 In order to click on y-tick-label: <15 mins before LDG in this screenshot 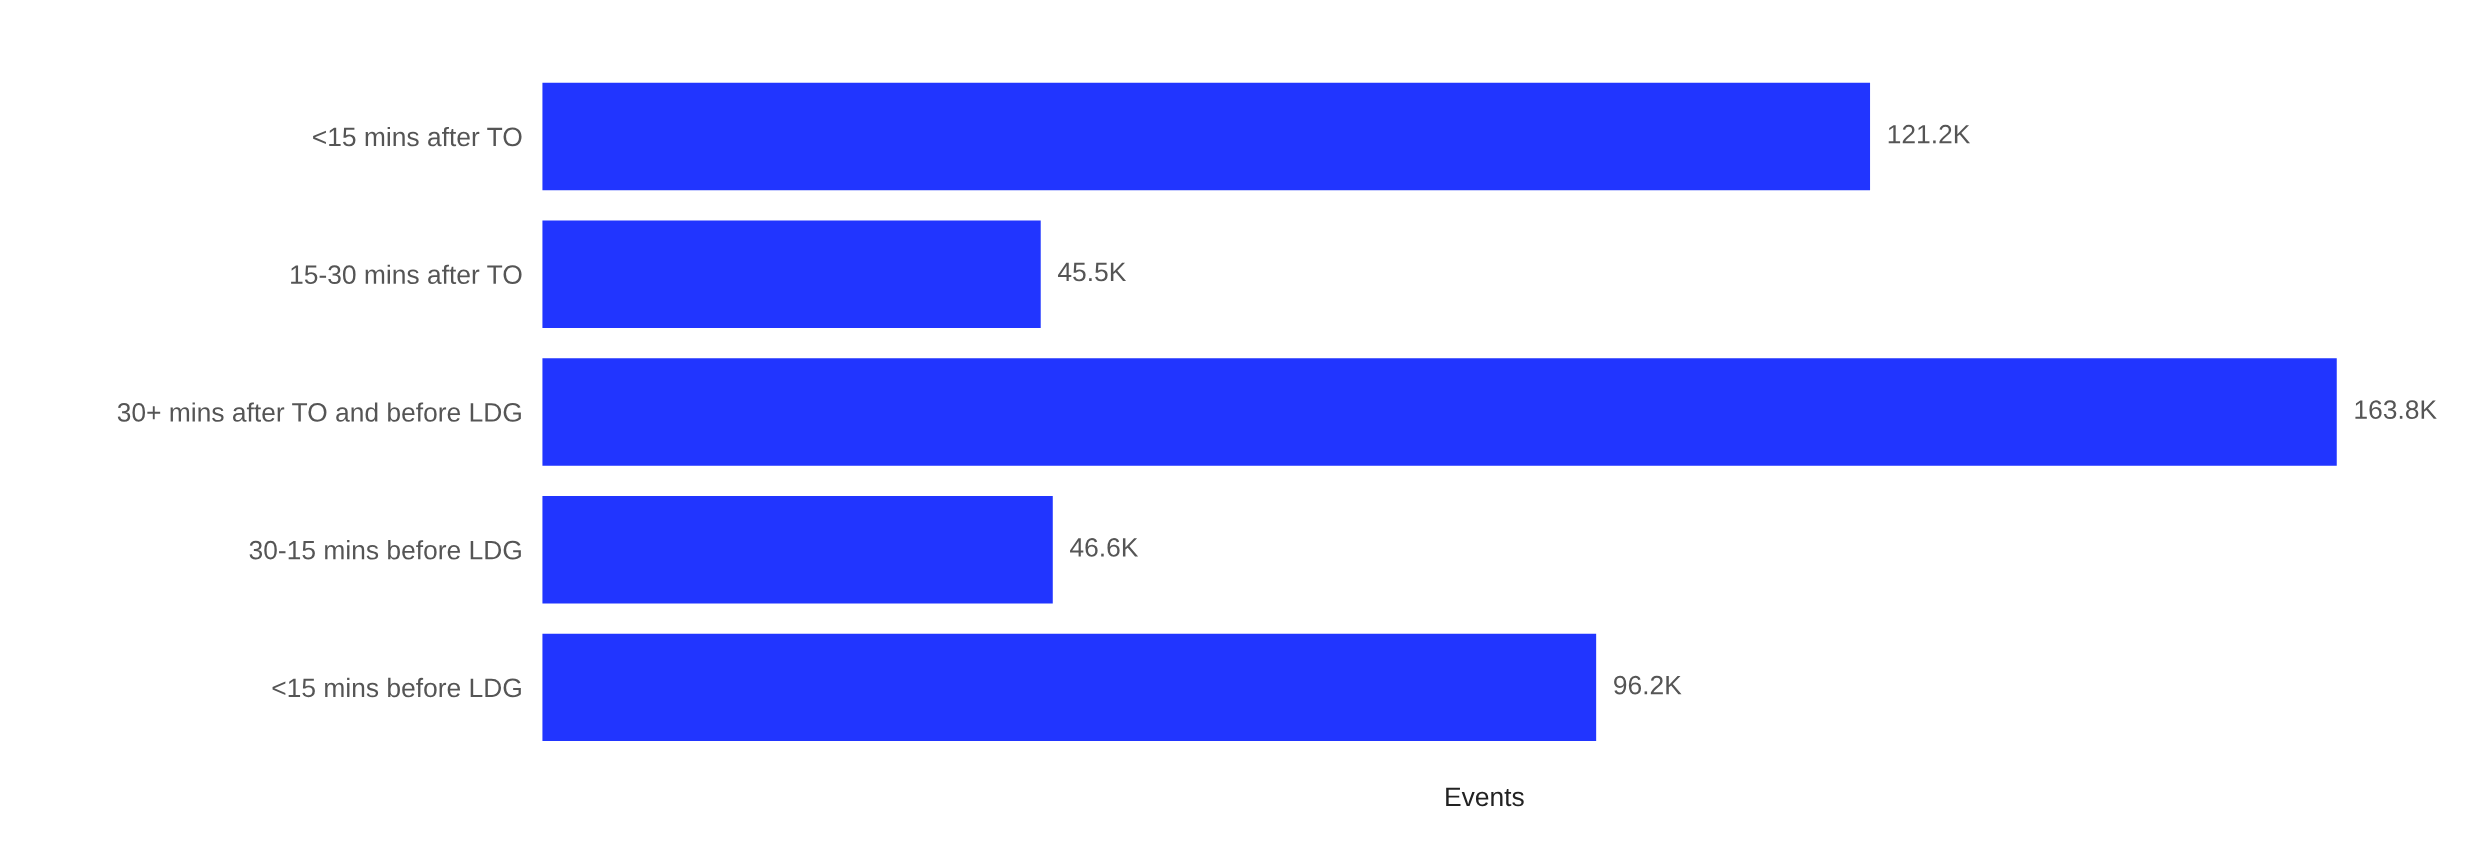, I will do `click(396, 687)`.